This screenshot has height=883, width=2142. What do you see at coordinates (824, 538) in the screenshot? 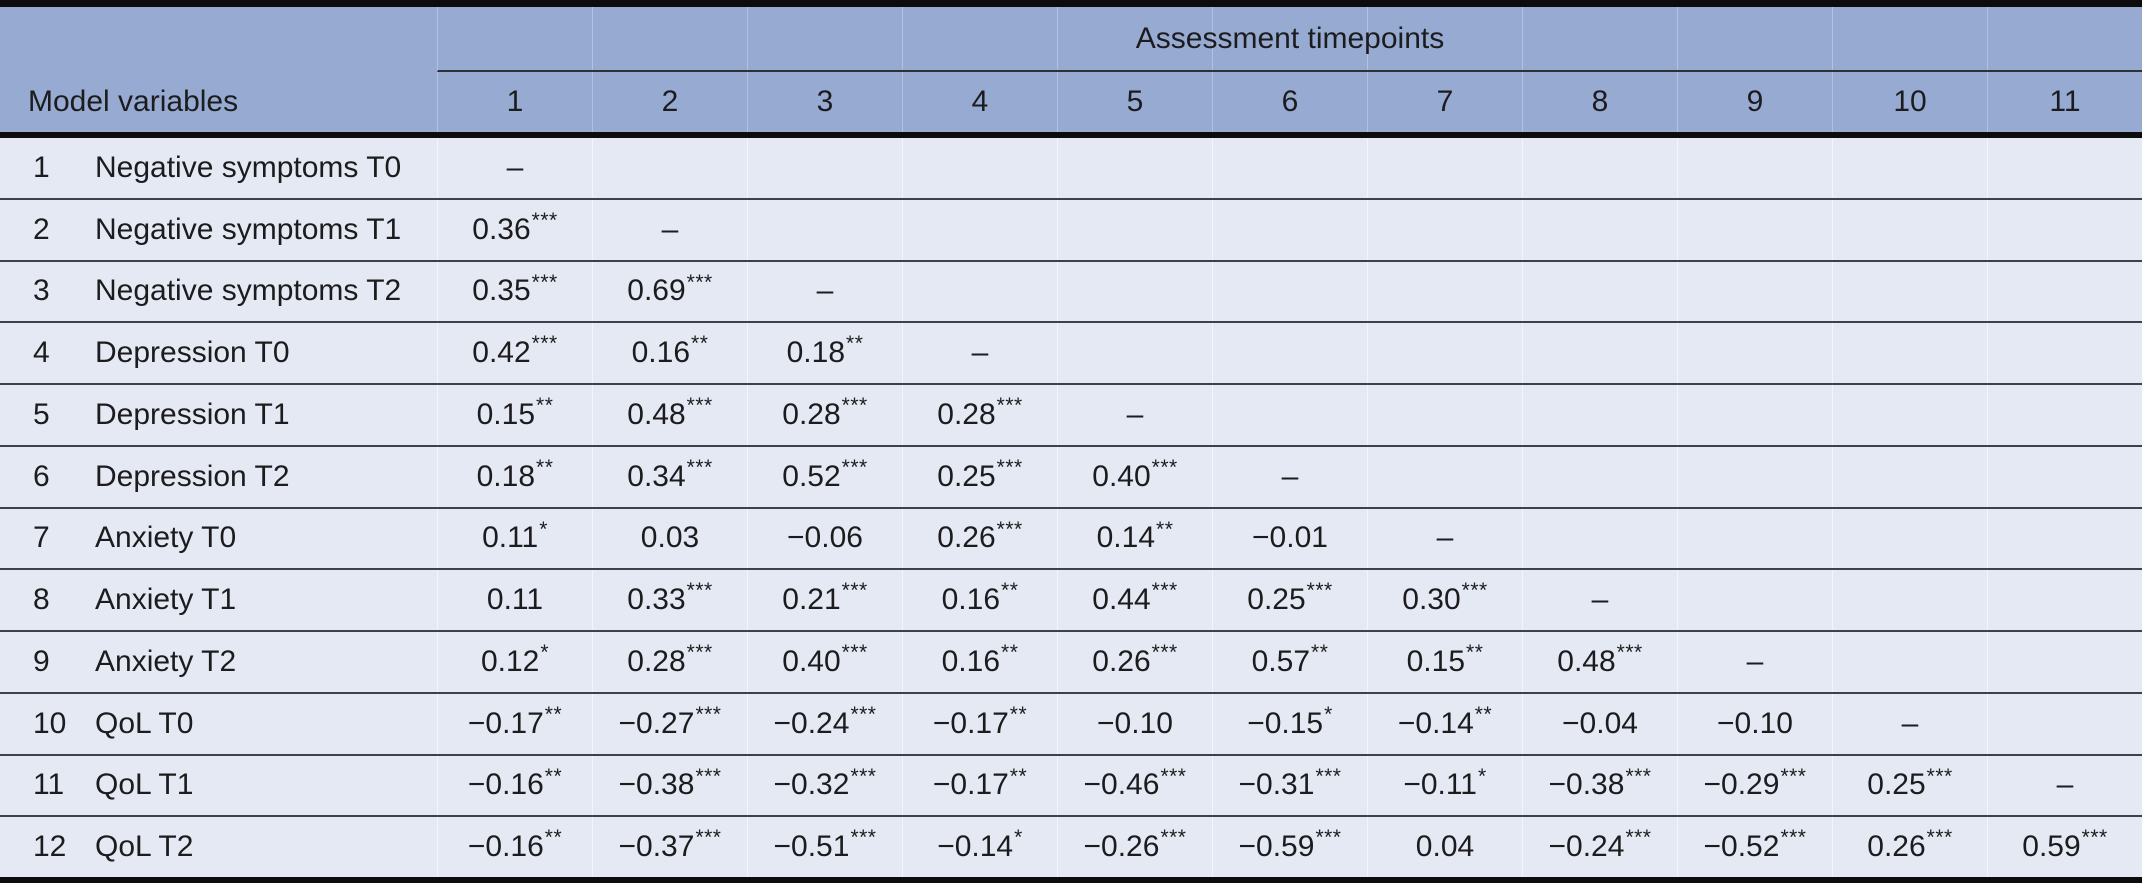
I see `correlation-cell: −0.06` at bounding box center [824, 538].